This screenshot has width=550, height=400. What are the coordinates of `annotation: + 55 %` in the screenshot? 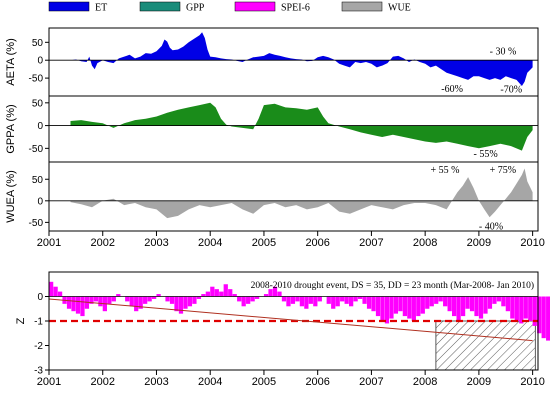 It's located at (445, 170).